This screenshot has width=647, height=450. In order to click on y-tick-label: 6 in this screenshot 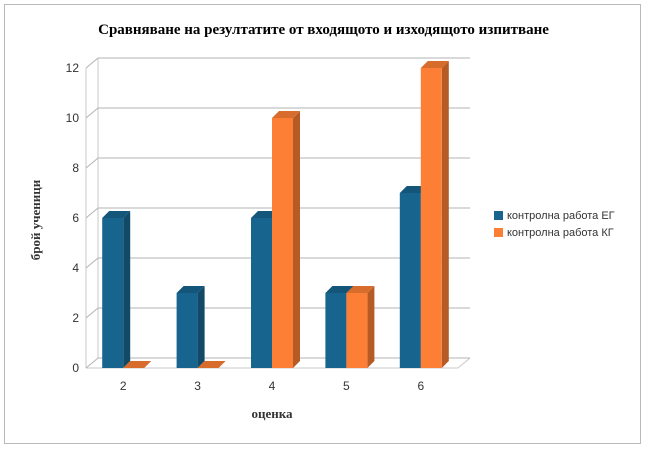, I will do `click(75, 218)`.